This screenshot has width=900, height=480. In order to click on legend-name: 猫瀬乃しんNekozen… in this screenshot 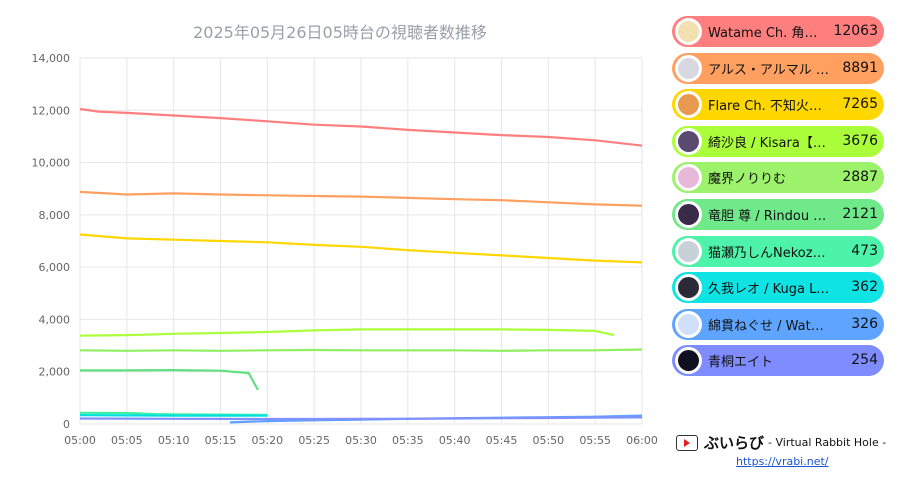, I will do `click(769, 253)`.